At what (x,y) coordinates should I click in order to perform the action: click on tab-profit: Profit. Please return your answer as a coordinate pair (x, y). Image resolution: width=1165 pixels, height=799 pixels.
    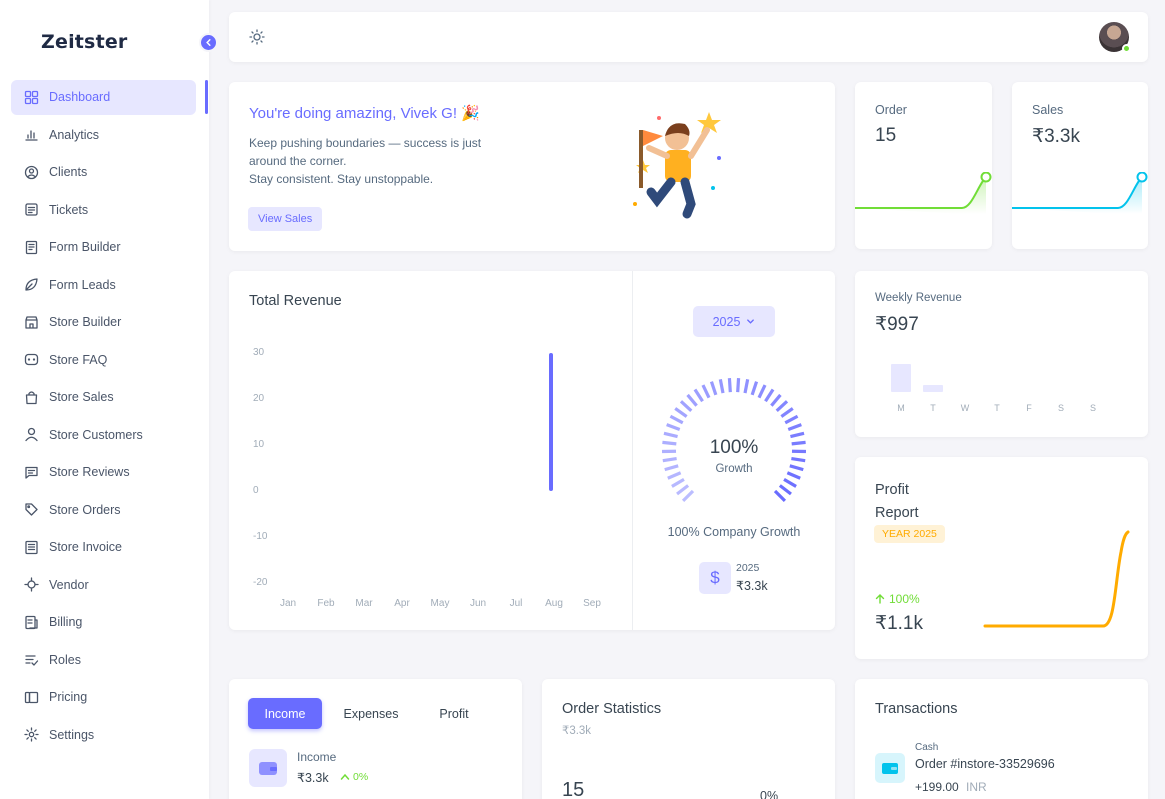
    Looking at the image, I should click on (454, 713).